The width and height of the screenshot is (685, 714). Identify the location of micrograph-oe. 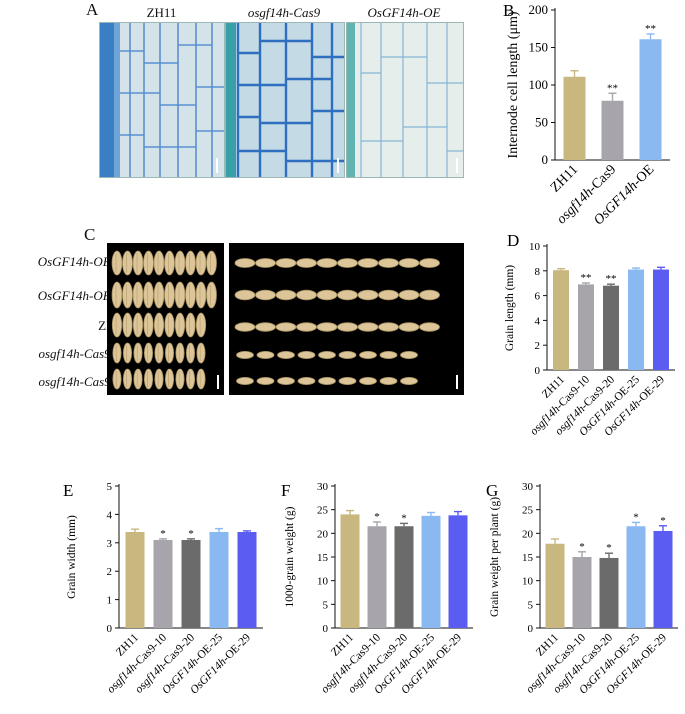
(405, 100).